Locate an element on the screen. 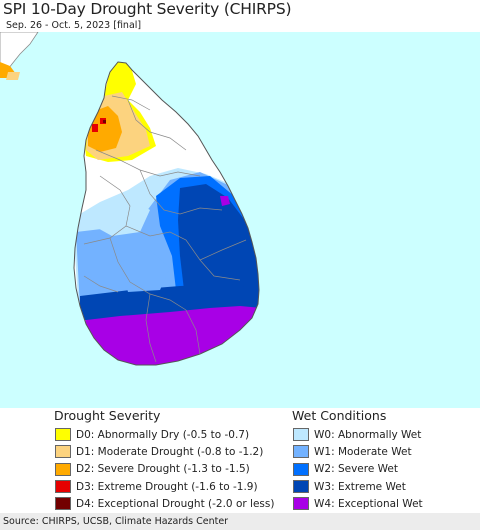  legend-item: D3: Extreme Drought (-1.6 to -1.9) is located at coordinates (164, 486).